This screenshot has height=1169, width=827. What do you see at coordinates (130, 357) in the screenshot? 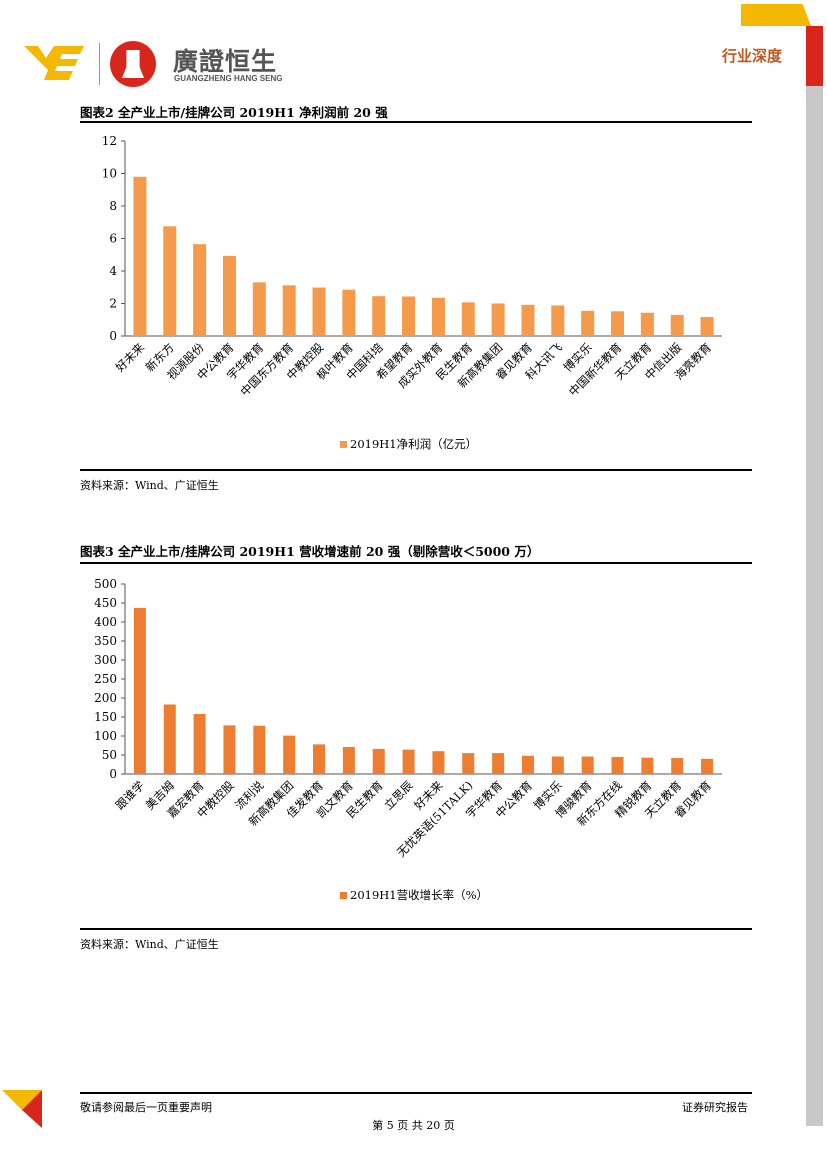
I see `x-tick-label: 好未来` at bounding box center [130, 357].